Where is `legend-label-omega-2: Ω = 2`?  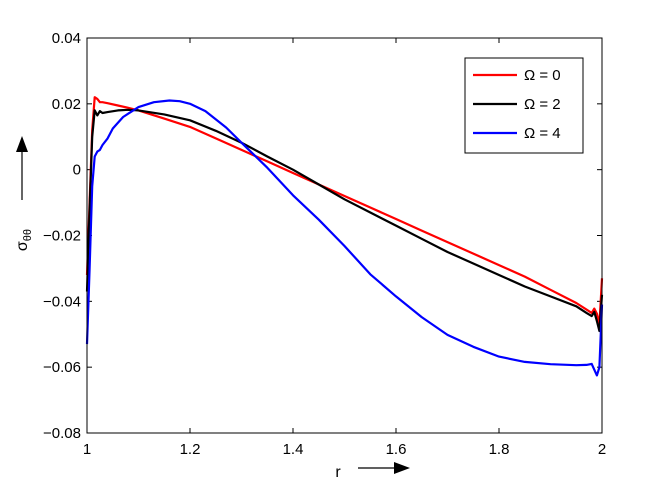 legend-label-omega-2: Ω = 2 is located at coordinates (542, 104).